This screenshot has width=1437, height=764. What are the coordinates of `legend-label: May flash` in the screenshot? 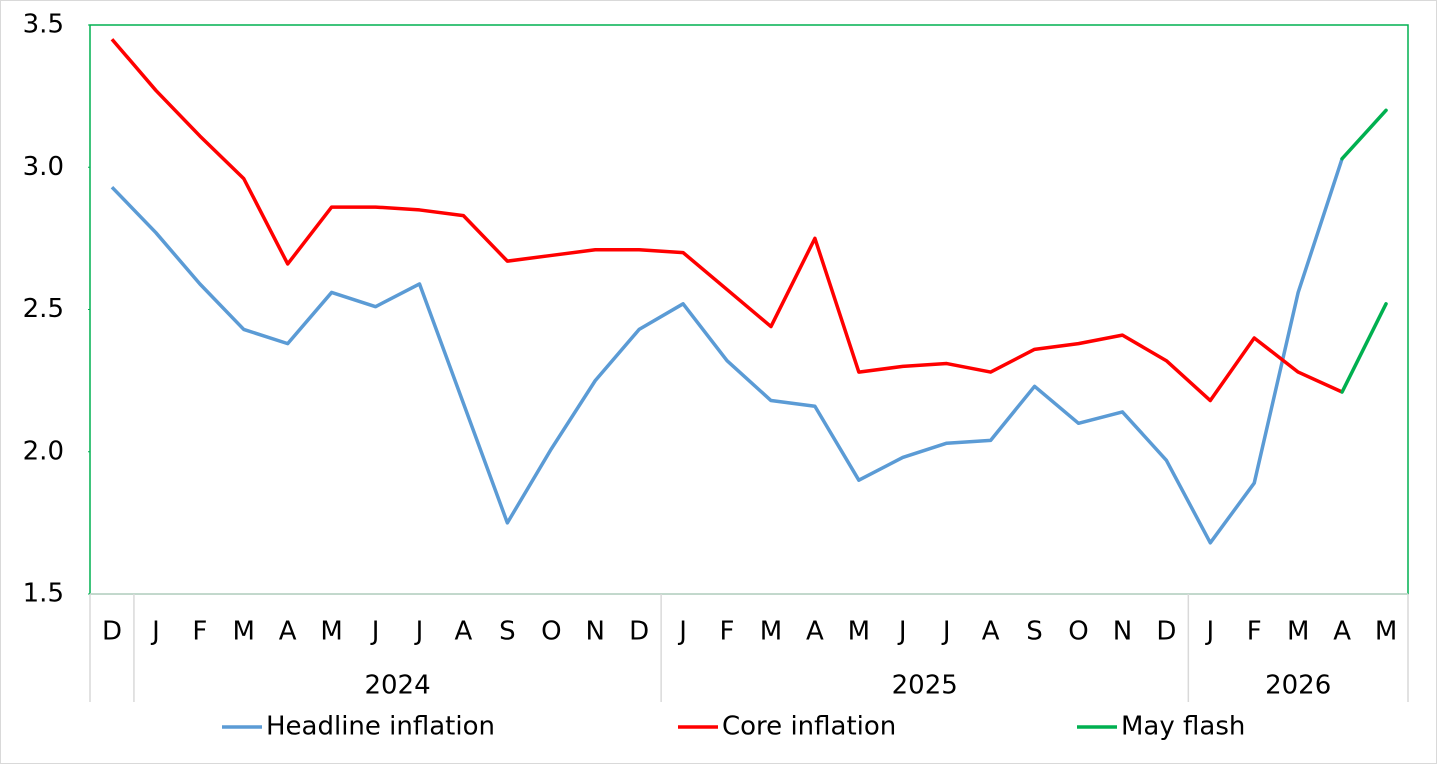 It's located at (1183, 727).